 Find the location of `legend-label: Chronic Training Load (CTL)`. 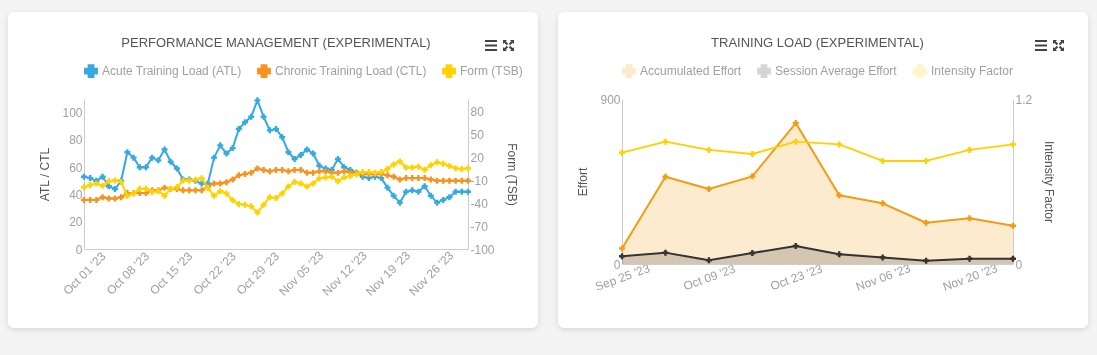

legend-label: Chronic Training Load (CTL) is located at coordinates (351, 71).